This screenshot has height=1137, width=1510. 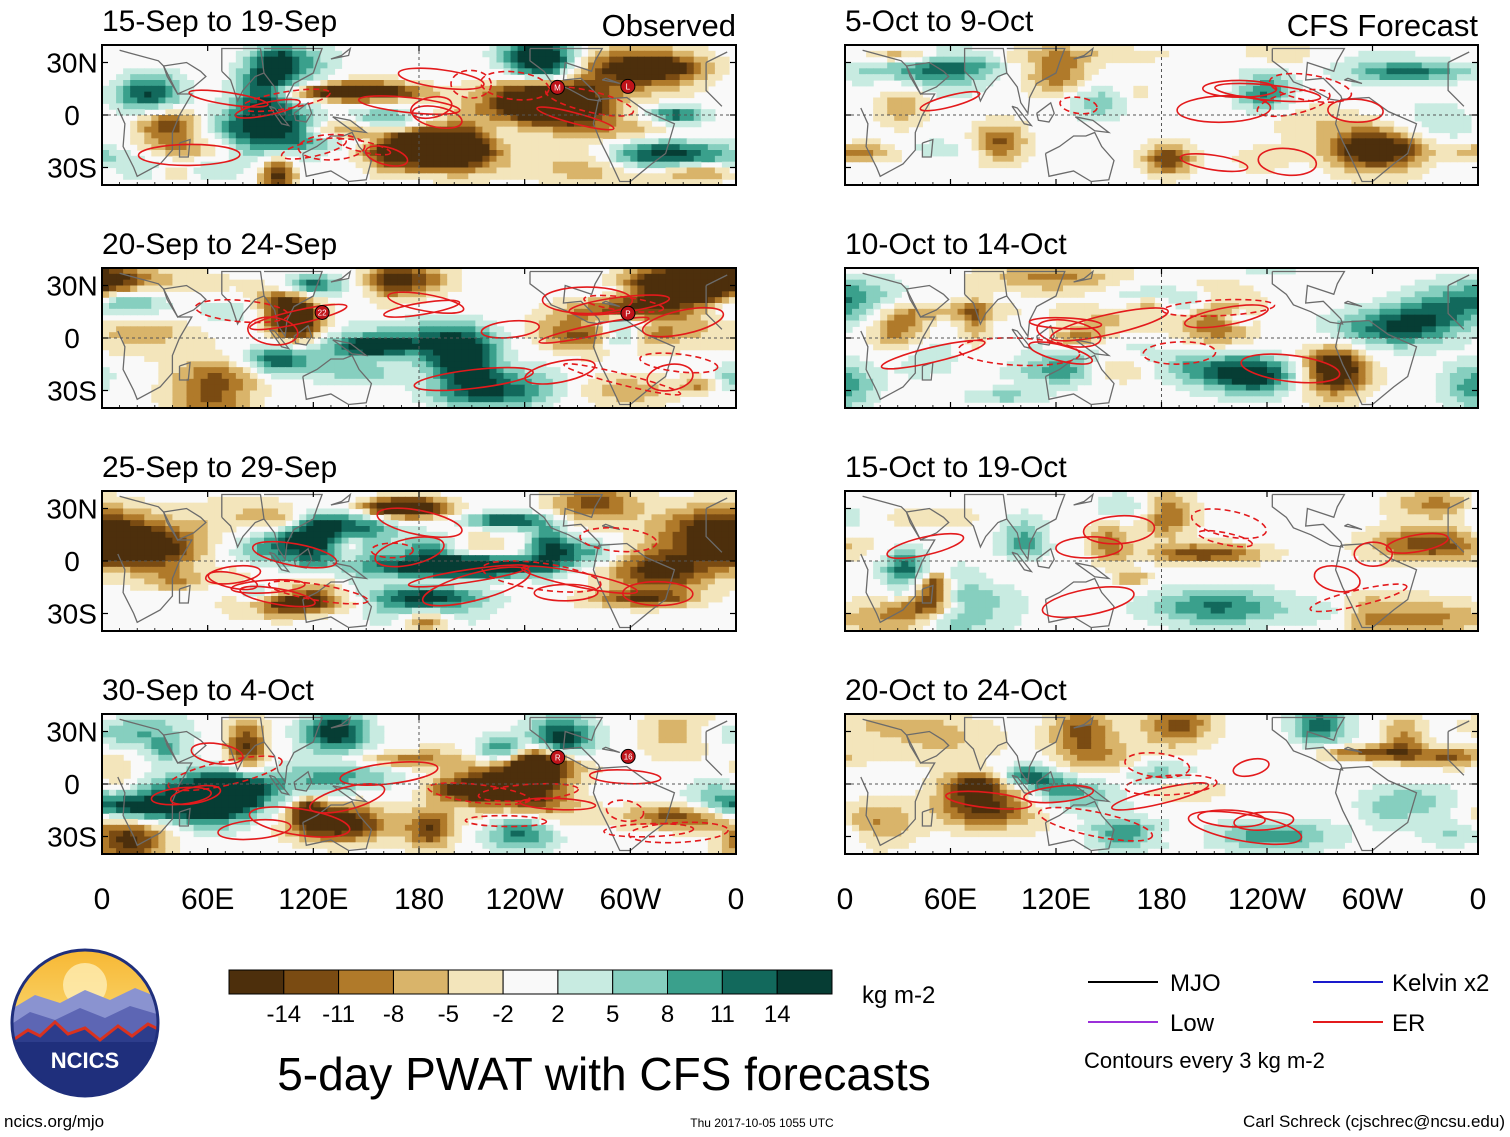 What do you see at coordinates (1204, 1060) in the screenshot?
I see `contour-note: Contours every 3 kg m-2` at bounding box center [1204, 1060].